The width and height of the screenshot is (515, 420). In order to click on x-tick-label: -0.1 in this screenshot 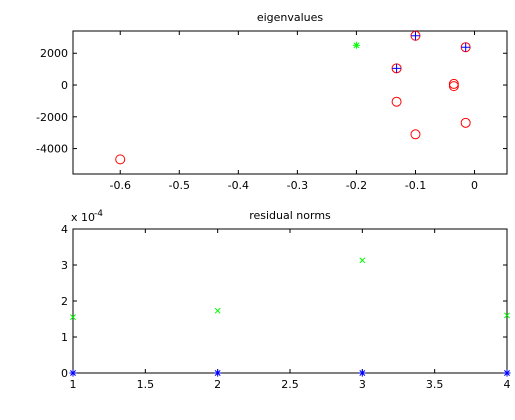, I will do `click(415, 185)`.